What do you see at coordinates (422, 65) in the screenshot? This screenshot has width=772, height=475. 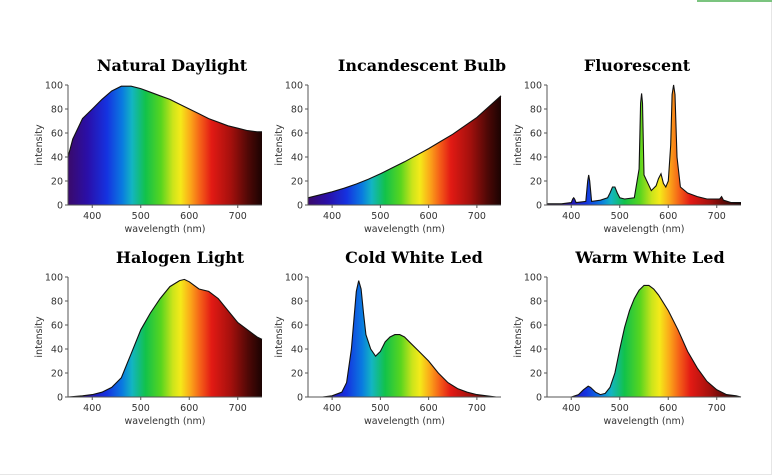 I see `panel-title: Incandescent Bulb` at bounding box center [422, 65].